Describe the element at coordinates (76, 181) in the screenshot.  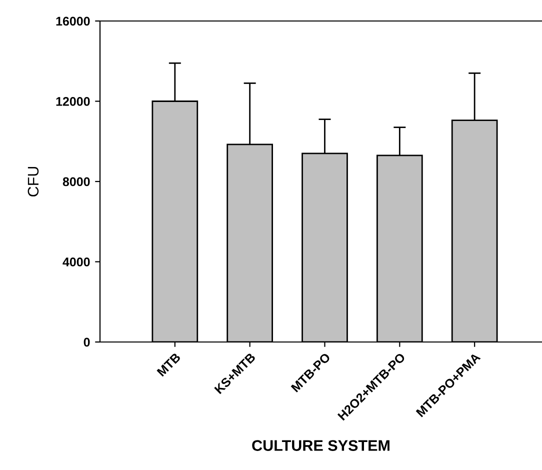
I see `y-tick-label: 8000` at that location.